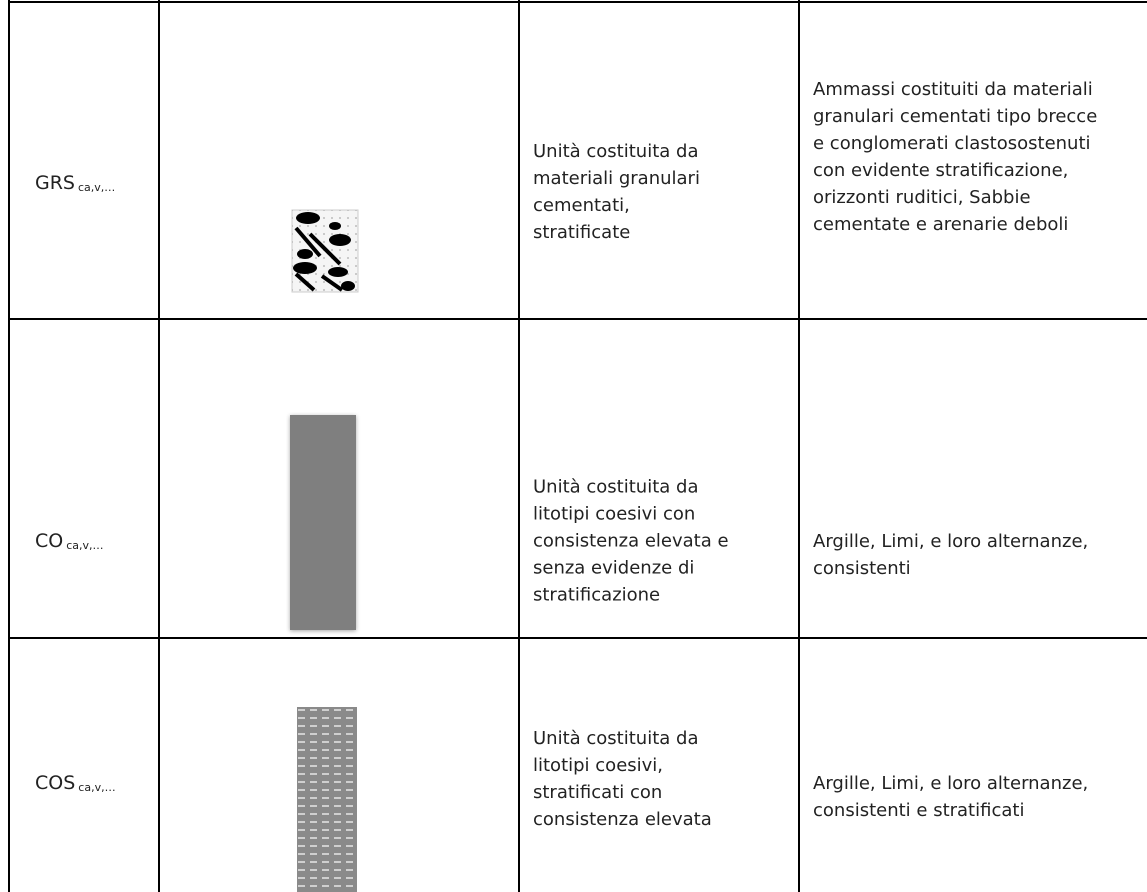 The height and width of the screenshot is (892, 1147). Describe the element at coordinates (597, 595) in the screenshot. I see `text-line: stratificazione` at that location.